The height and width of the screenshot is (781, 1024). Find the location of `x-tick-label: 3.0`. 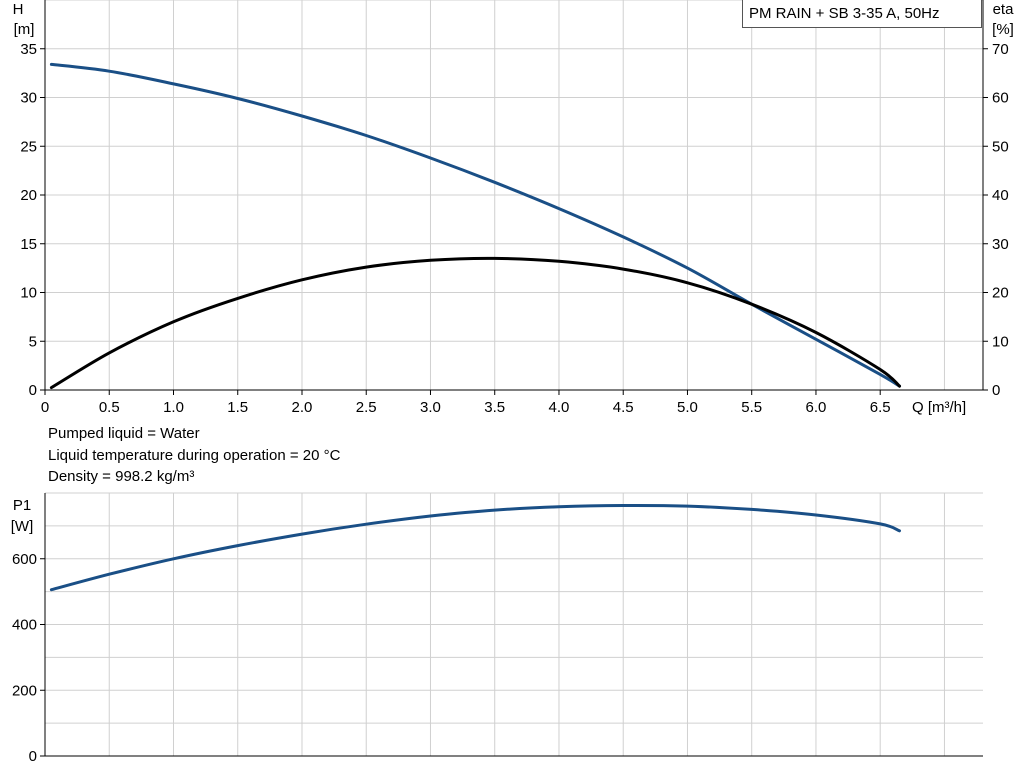

x-tick-label: 3.0 is located at coordinates (430, 407).